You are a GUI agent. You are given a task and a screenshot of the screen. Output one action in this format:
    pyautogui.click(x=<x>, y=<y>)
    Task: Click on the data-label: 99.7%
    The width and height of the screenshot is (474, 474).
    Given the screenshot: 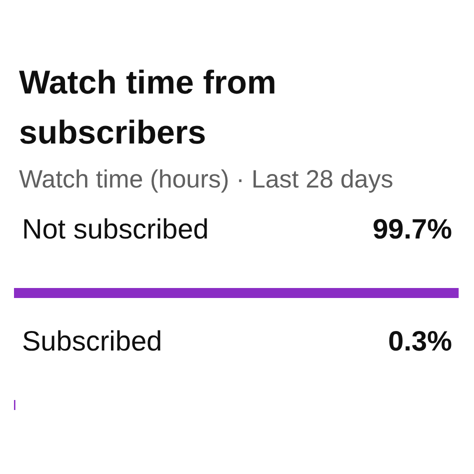 What is the action you would take?
    pyautogui.click(x=412, y=229)
    